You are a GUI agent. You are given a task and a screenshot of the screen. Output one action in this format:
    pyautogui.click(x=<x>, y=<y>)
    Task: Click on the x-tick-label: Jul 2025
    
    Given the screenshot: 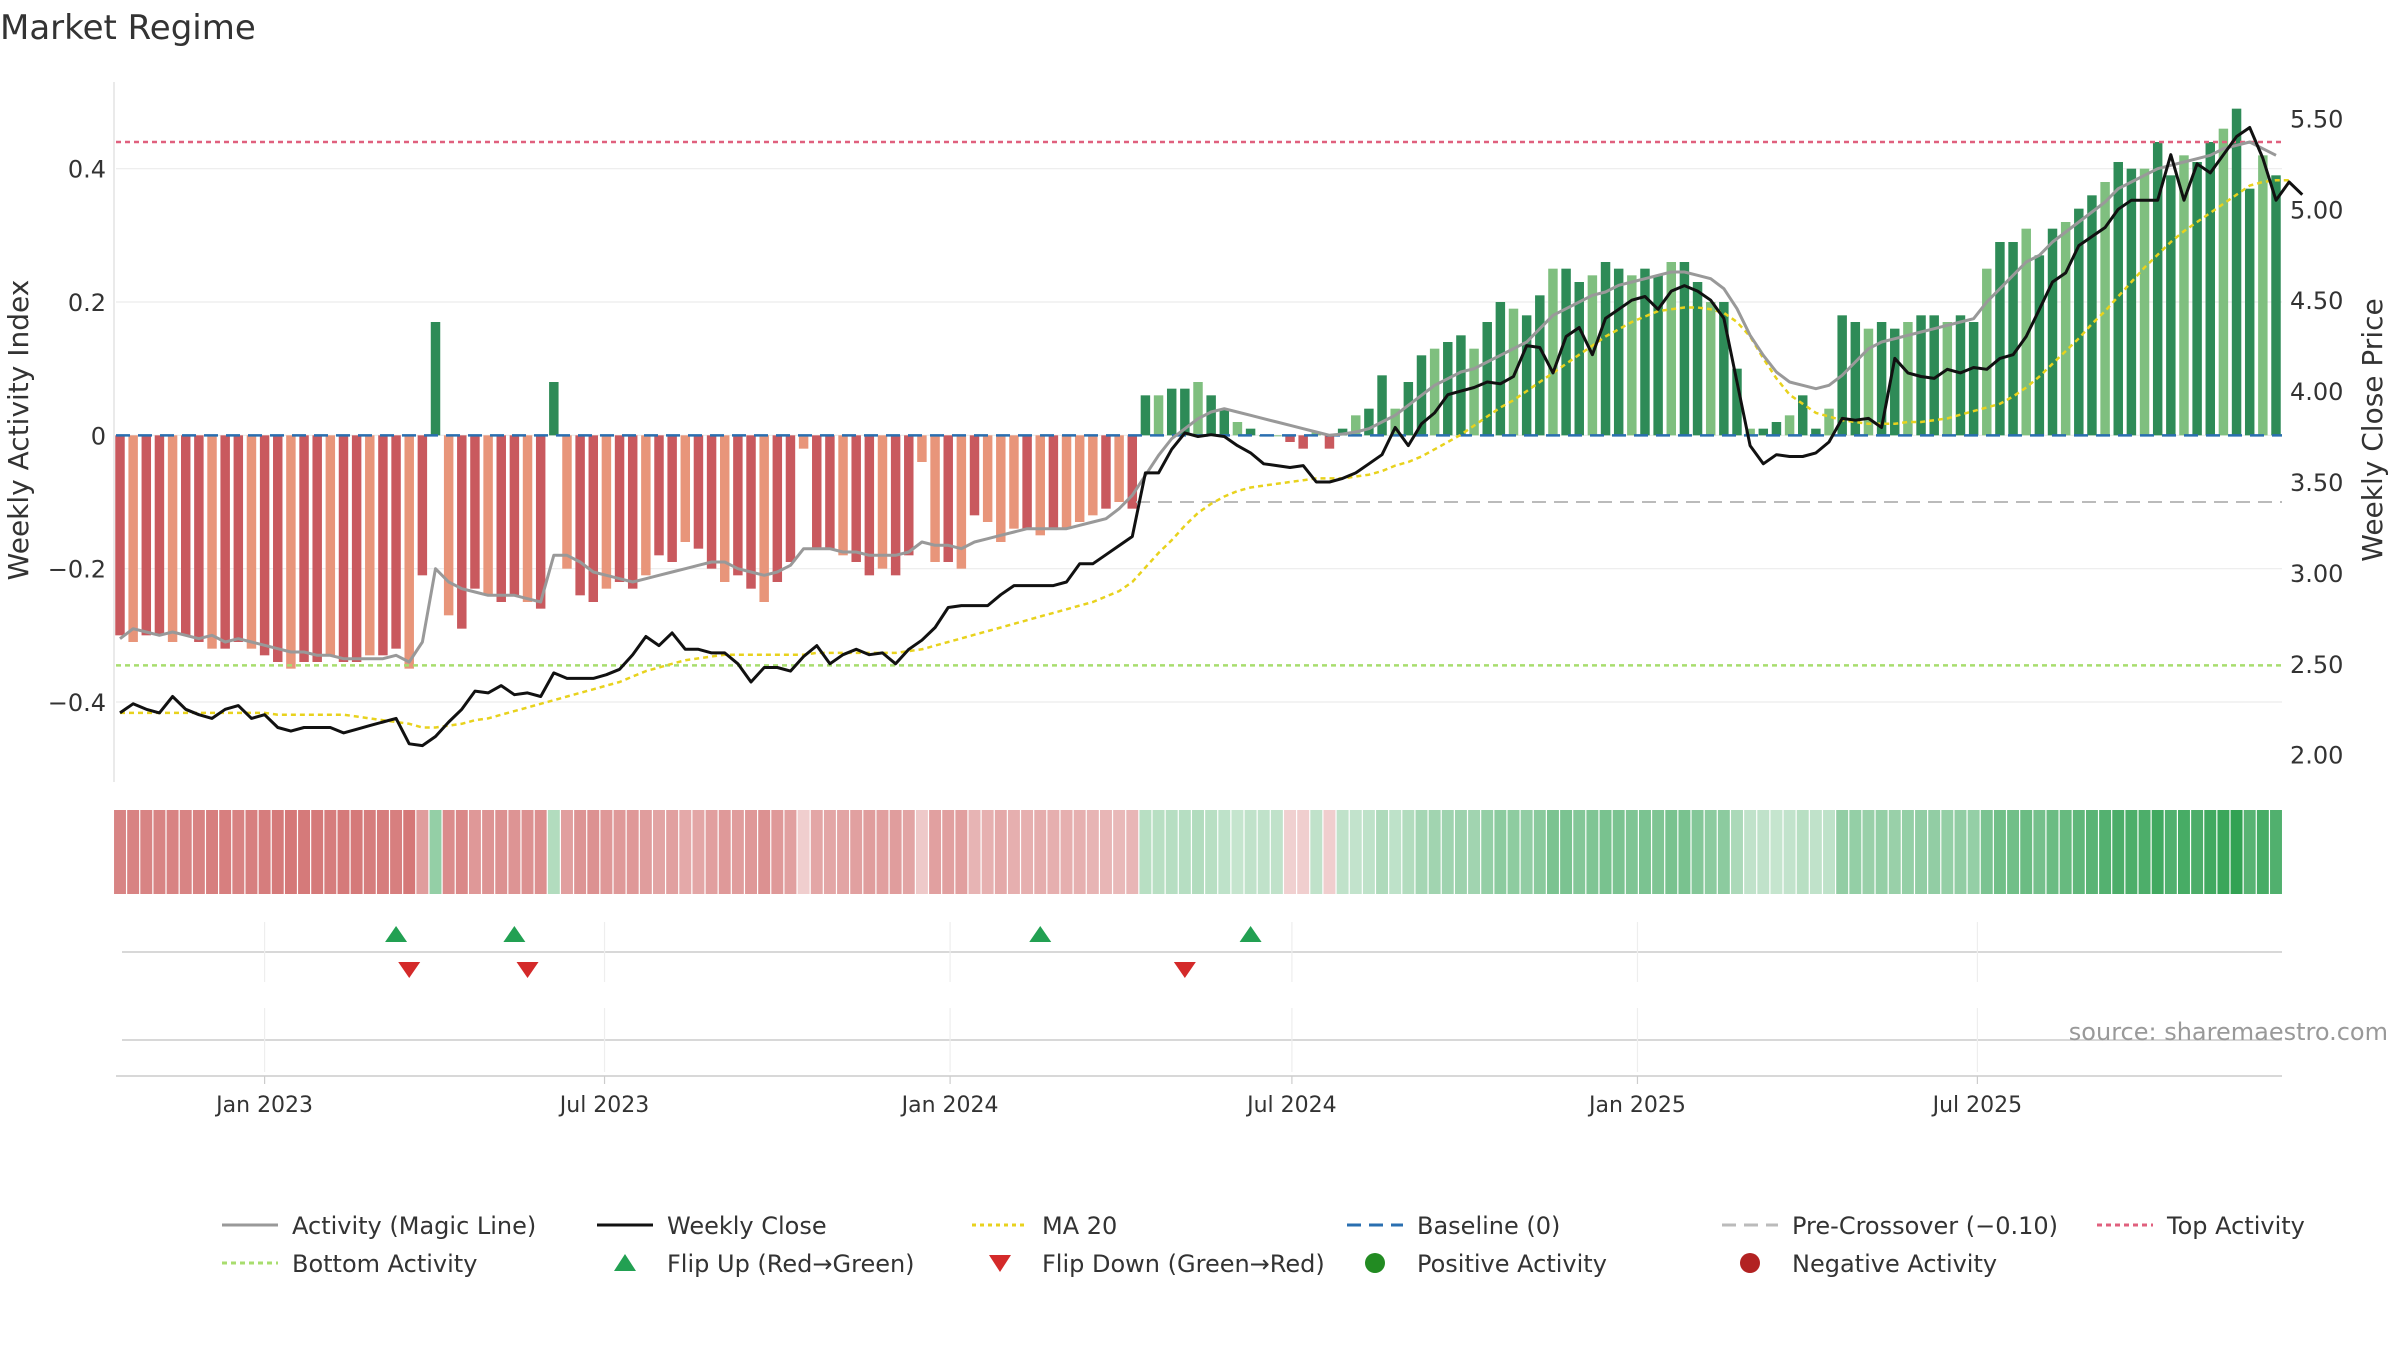 What is the action you would take?
    pyautogui.click(x=1977, y=1105)
    